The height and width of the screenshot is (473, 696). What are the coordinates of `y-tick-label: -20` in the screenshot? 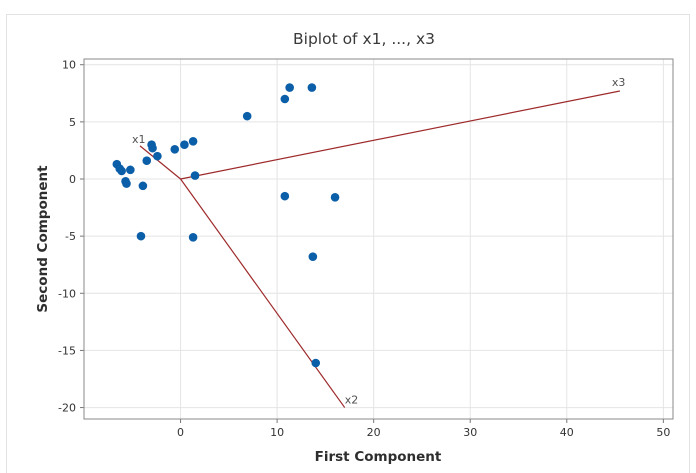 It's located at (67, 408).